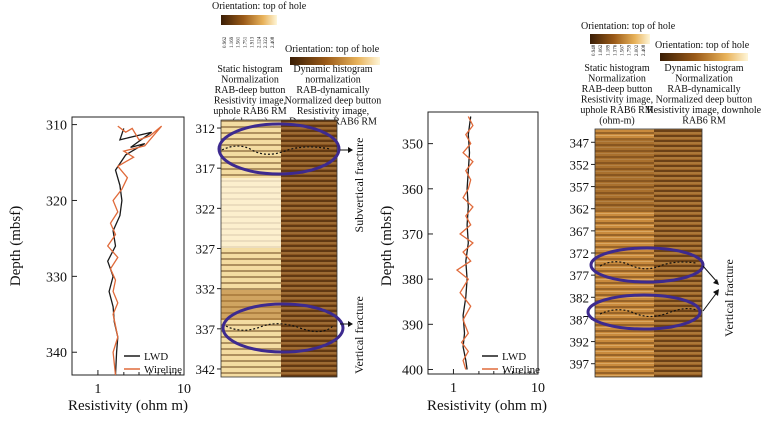 Image resolution: width=772 pixels, height=425 pixels. I want to click on colorbar-tick-label: 1.561, so click(239, 42).